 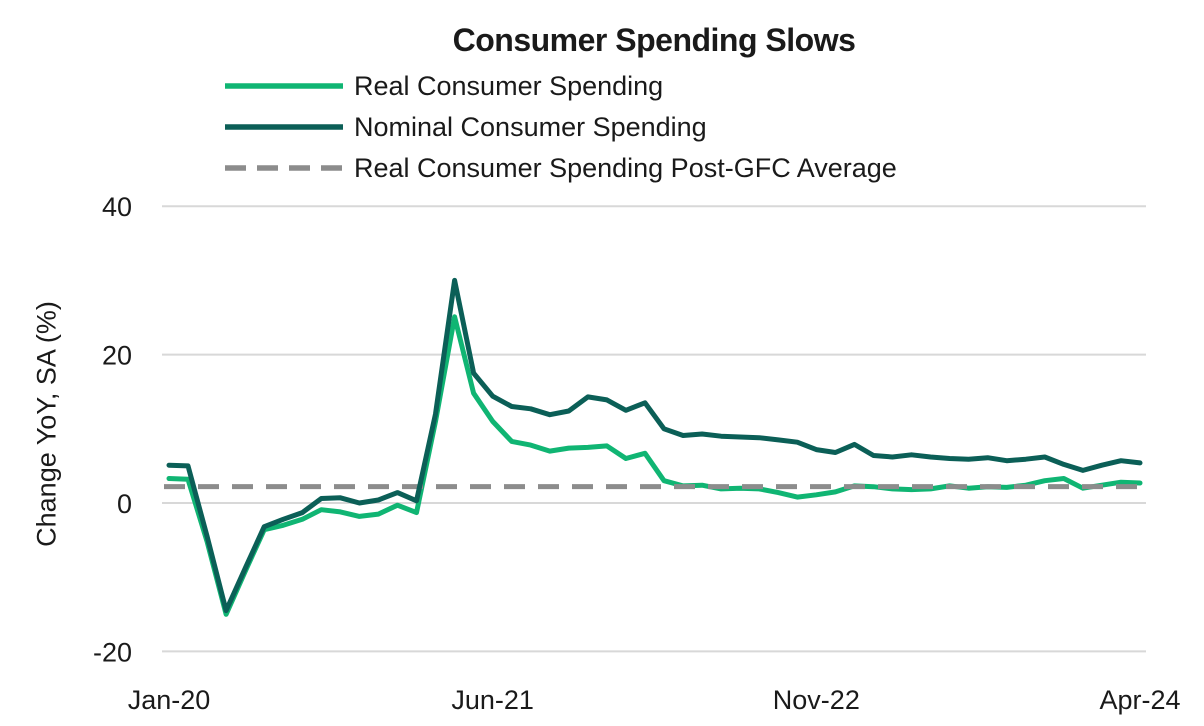 What do you see at coordinates (284, 168) in the screenshot?
I see `legend-swatch-average-dashed-line` at bounding box center [284, 168].